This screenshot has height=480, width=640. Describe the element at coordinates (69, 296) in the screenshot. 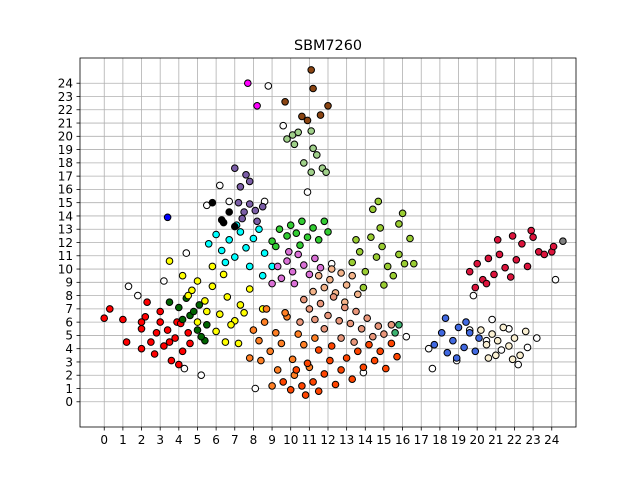

I see `y-tick-label: 8` at that location.